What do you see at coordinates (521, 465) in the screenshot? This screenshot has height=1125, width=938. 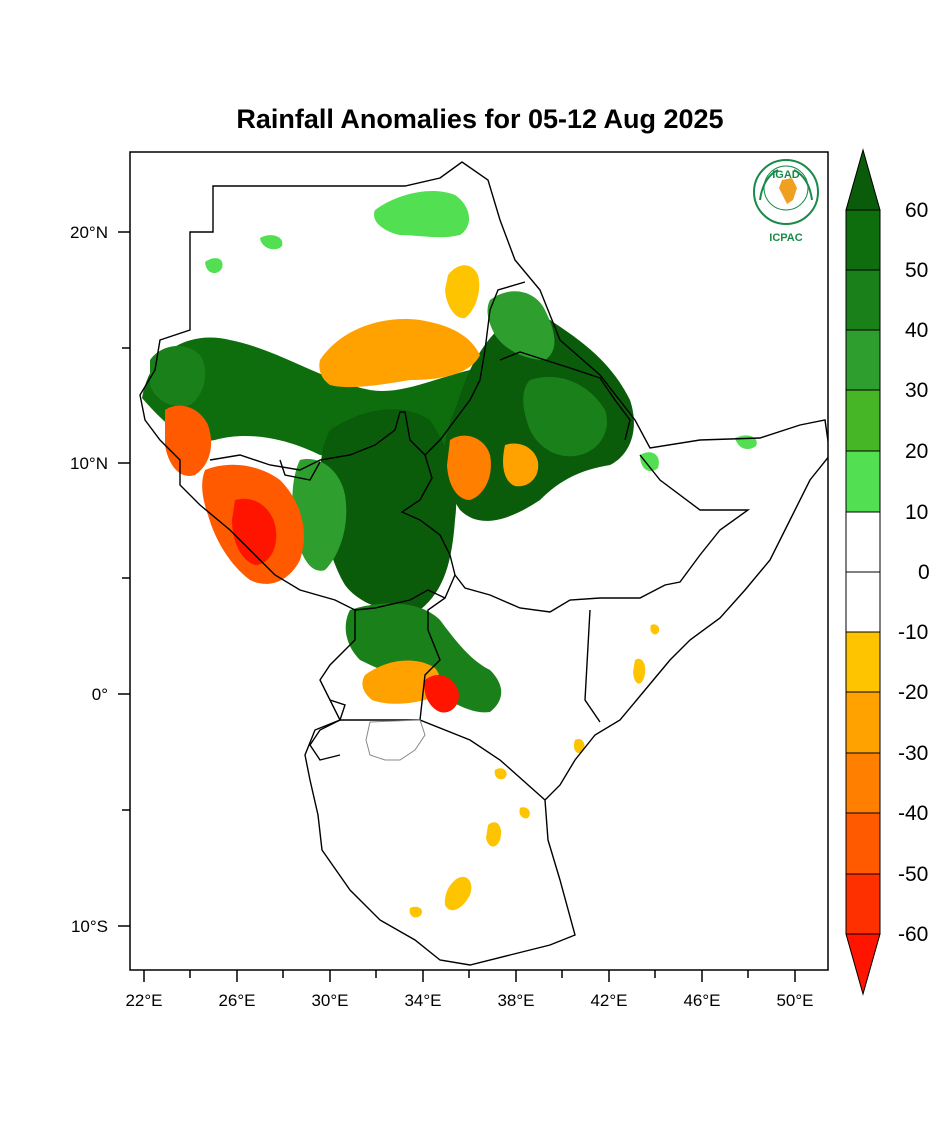 I see `dry-region-ethiopia-central` at bounding box center [521, 465].